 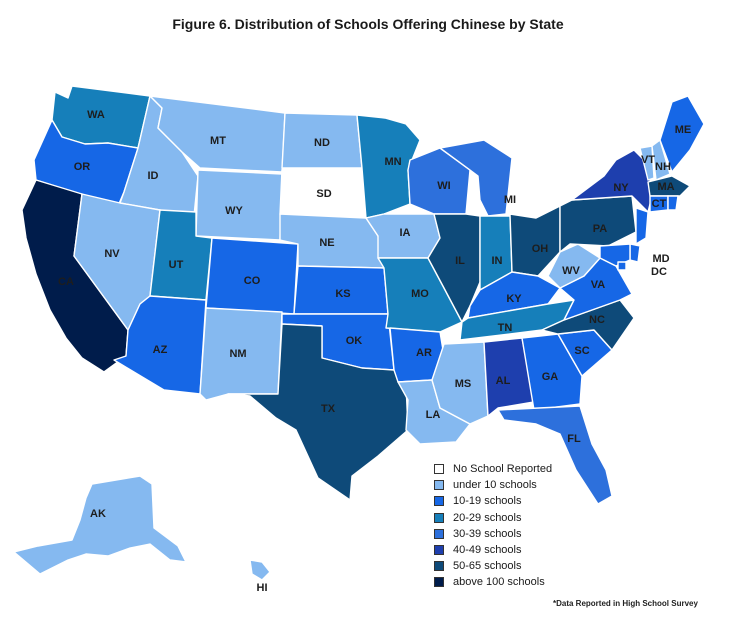 I want to click on state-tx, so click(x=318, y=412).